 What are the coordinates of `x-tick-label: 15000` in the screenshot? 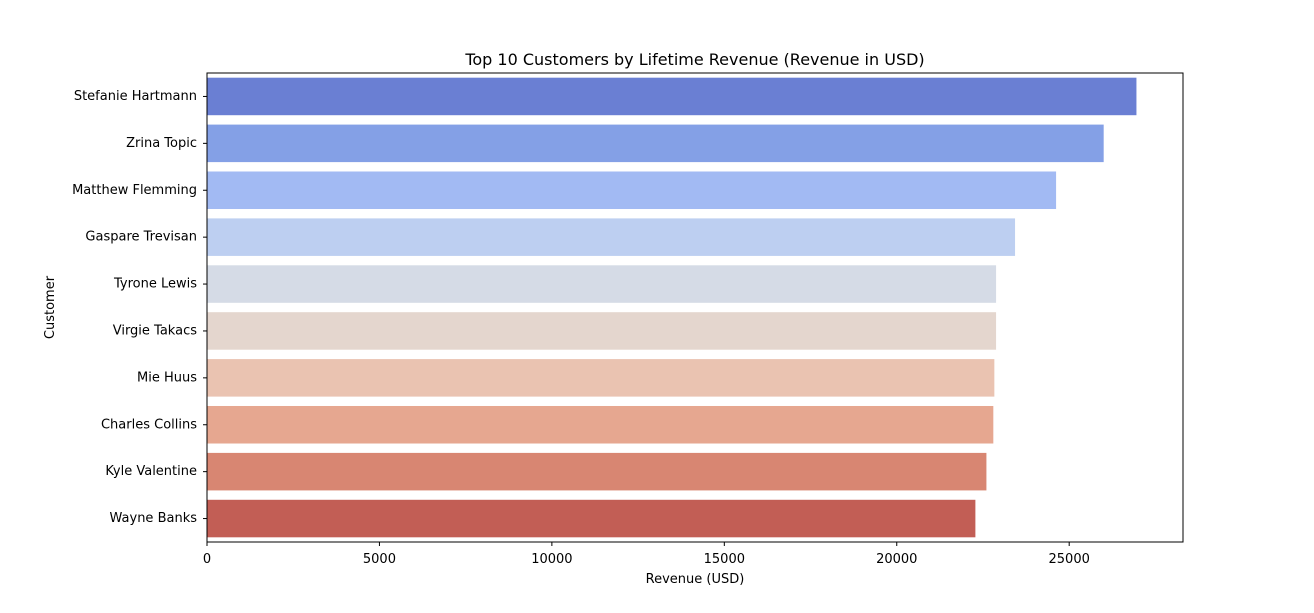 It's located at (724, 559).